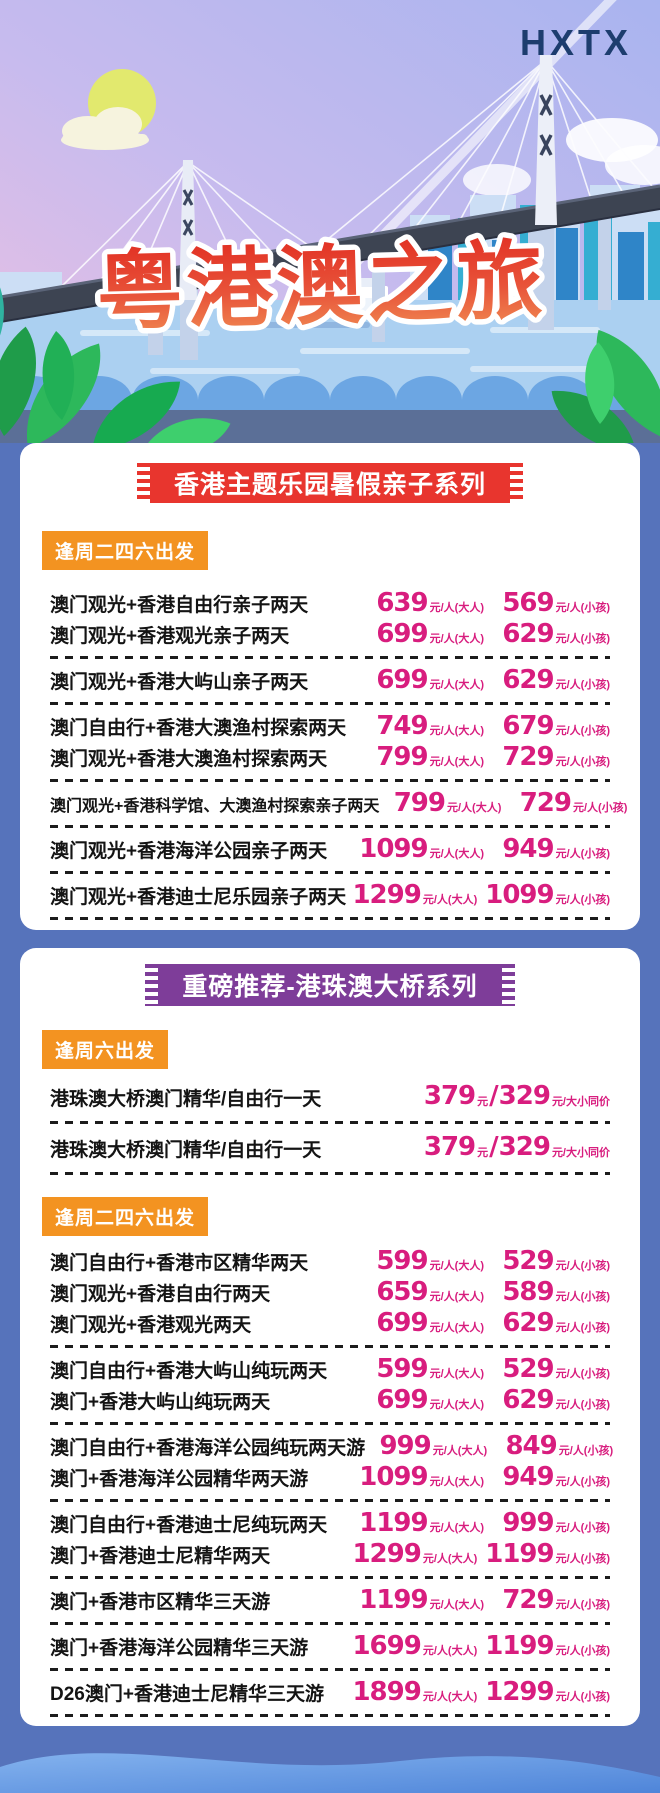 This screenshot has width=660, height=1793. What do you see at coordinates (414, 1646) in the screenshot?
I see `price-adult: 1699 元/人(大人)` at bounding box center [414, 1646].